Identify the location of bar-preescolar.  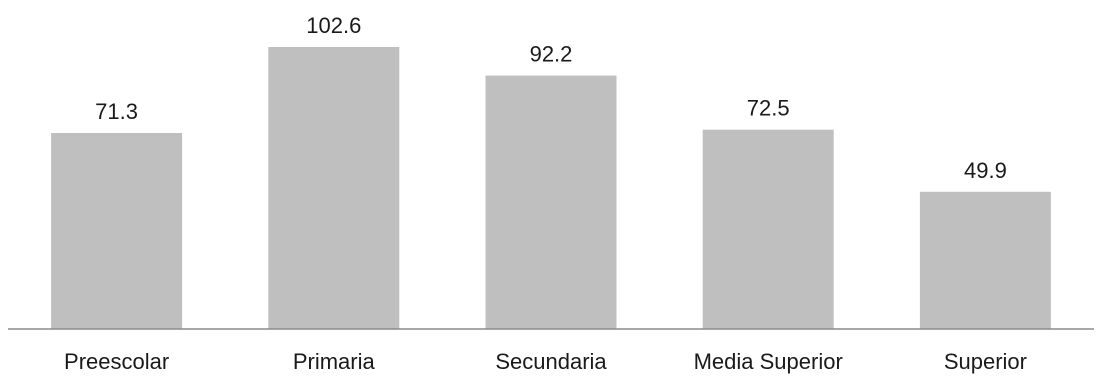
(117, 231).